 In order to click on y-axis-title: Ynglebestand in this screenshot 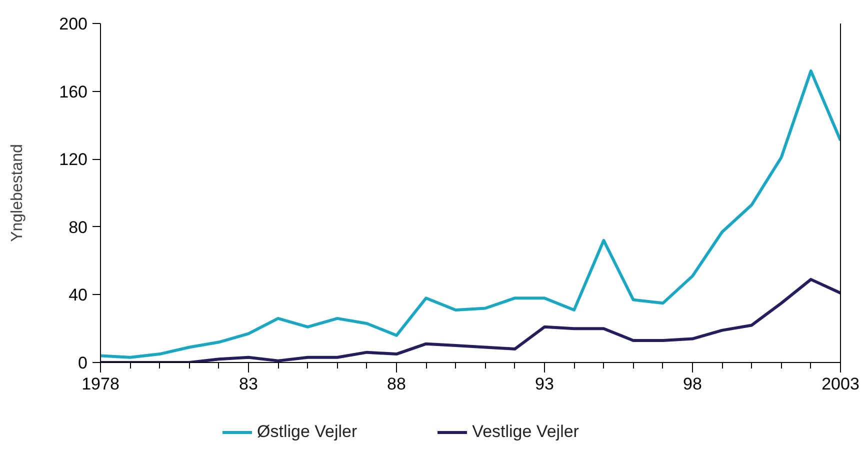, I will do `click(17, 193)`.